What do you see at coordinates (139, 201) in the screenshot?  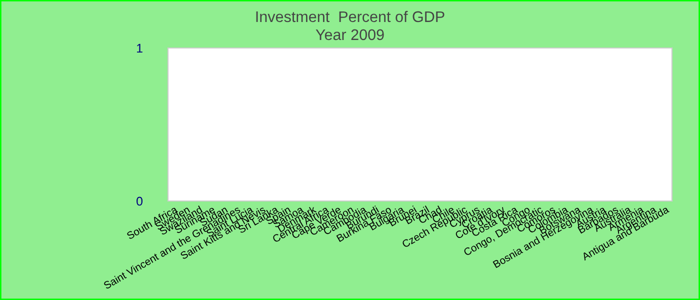 I see `y-tick-label: 0` at bounding box center [139, 201].